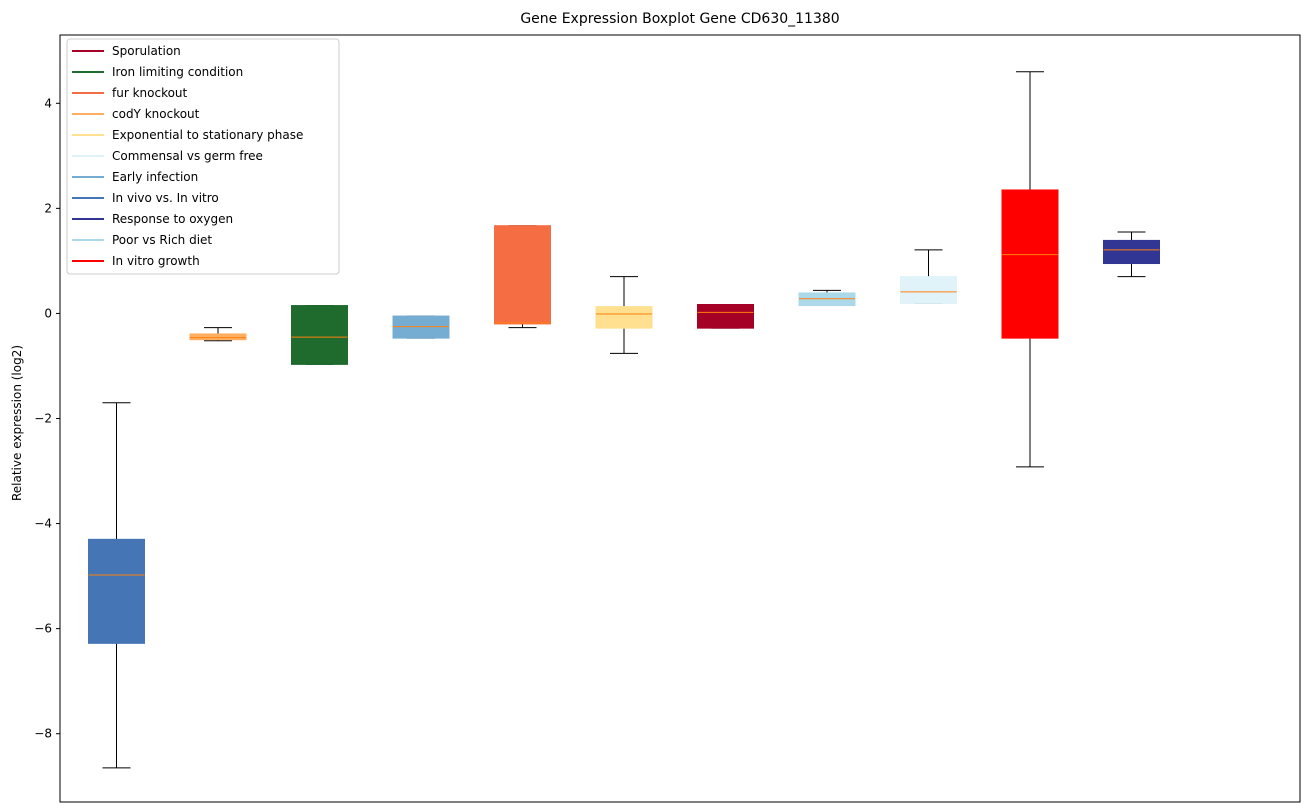  I want to click on legend-entry: codY knockout, so click(136, 114).